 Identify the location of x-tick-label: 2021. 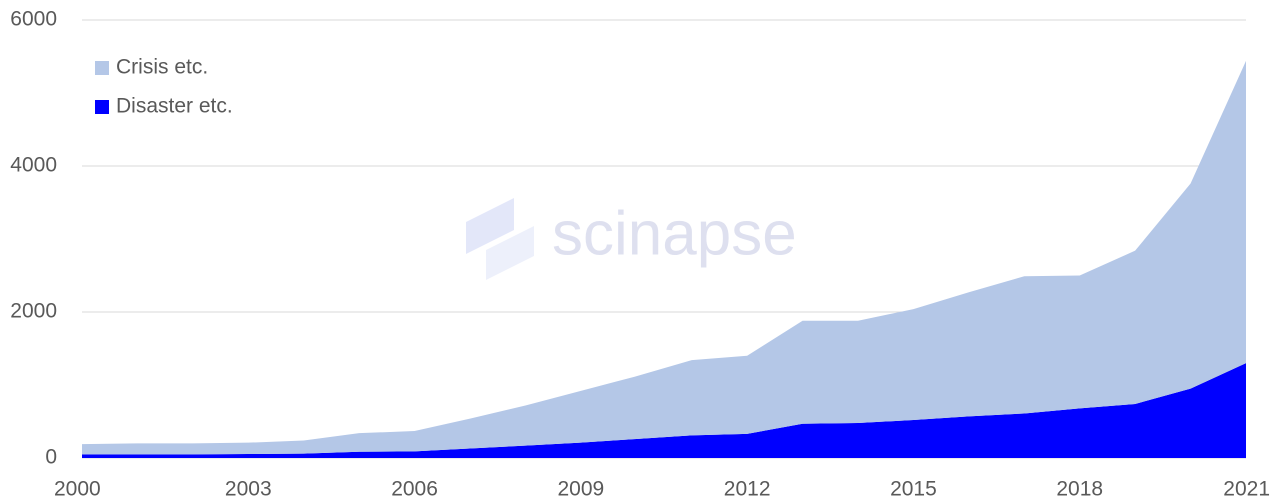
(1246, 489).